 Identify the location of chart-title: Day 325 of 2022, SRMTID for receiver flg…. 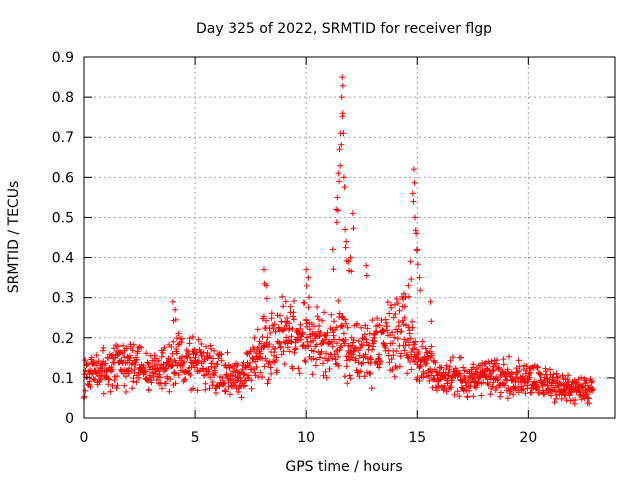
(344, 29).